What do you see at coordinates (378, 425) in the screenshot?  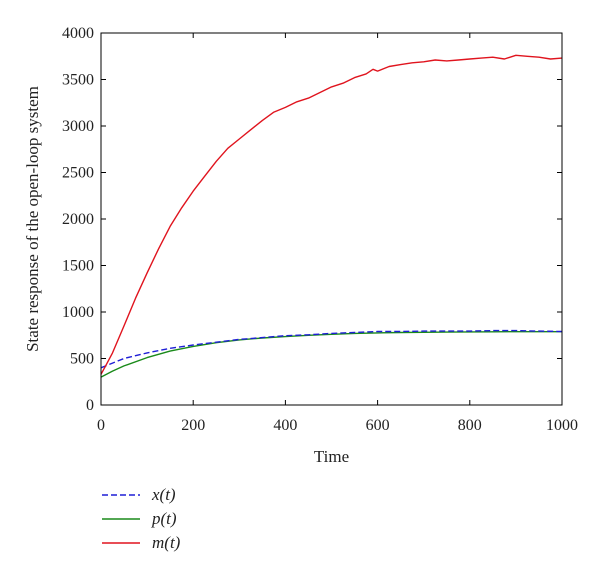 I see `x-tick-label: 600` at bounding box center [378, 425].